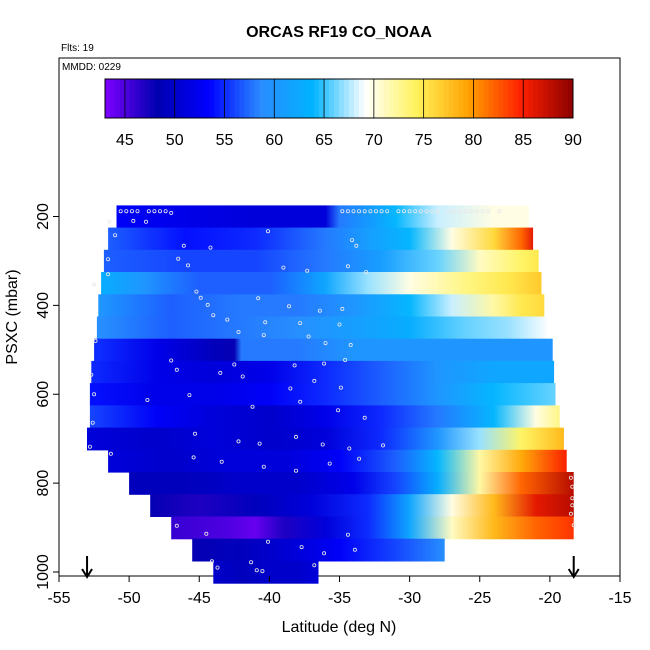  What do you see at coordinates (330, 567) in the screenshot?
I see `flight-end-arrows` at bounding box center [330, 567].